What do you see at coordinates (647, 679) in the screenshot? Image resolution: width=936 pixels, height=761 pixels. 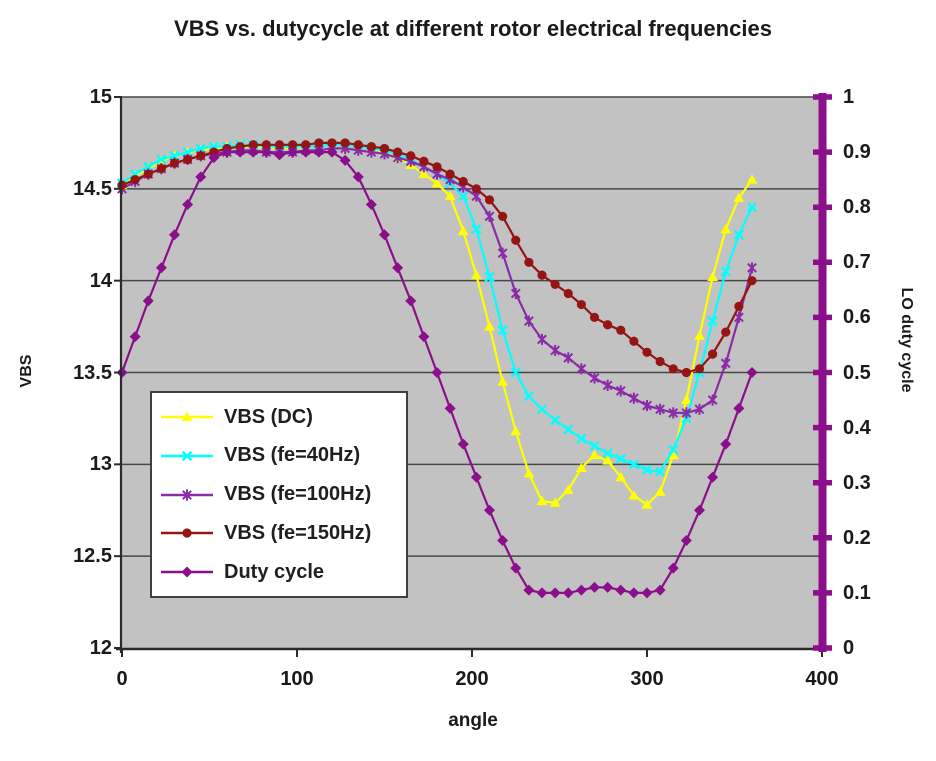 I see `x-axis-tick-300: 300` at bounding box center [647, 679].